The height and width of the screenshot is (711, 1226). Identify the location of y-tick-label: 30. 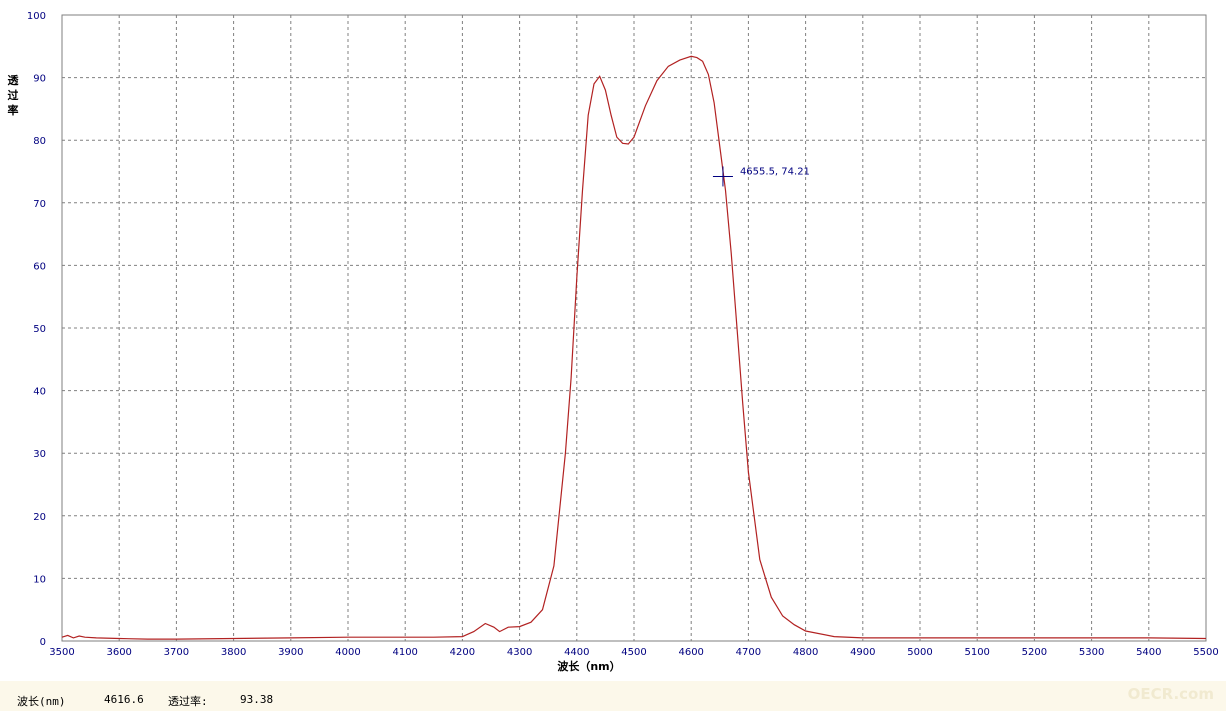
(39, 454).